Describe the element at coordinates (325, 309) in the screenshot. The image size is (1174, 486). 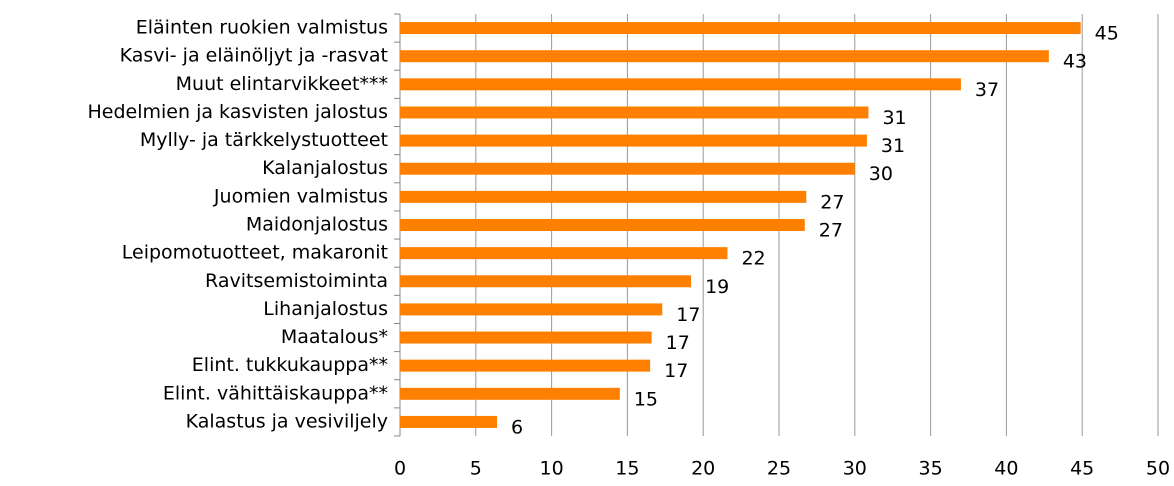
I see `y-tick-label: Lihanjalostus` at that location.